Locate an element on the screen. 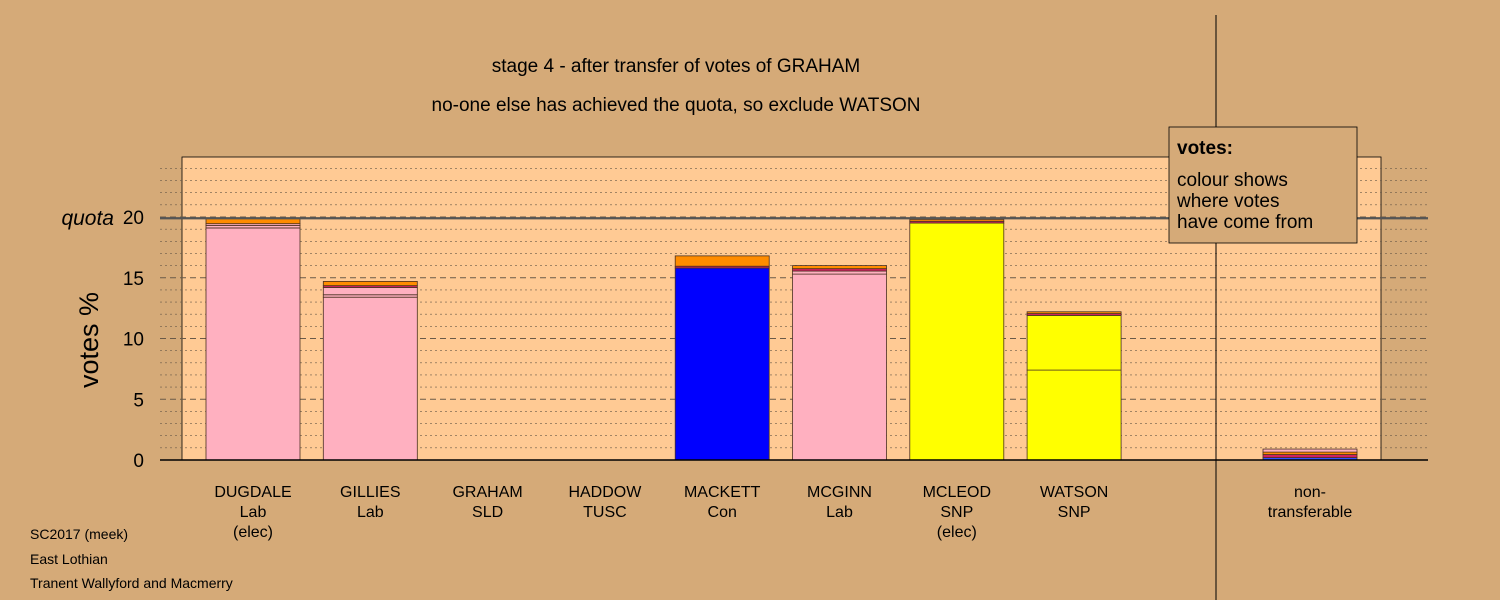 The height and width of the screenshot is (600, 1500). legend-line-2: where votes is located at coordinates (1227, 201).